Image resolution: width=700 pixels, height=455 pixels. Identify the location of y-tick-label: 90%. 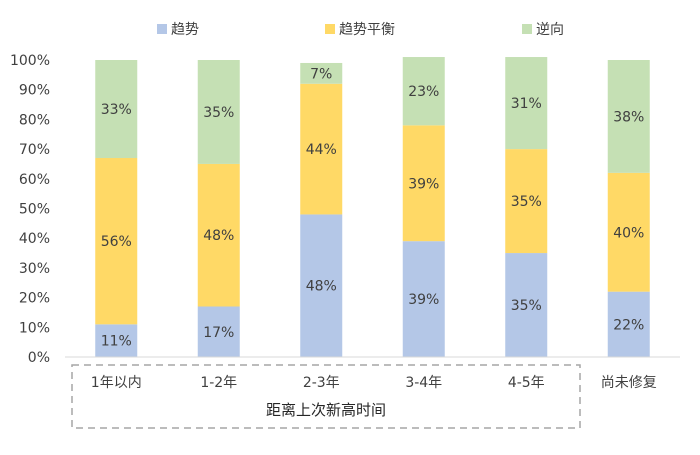
(34, 91).